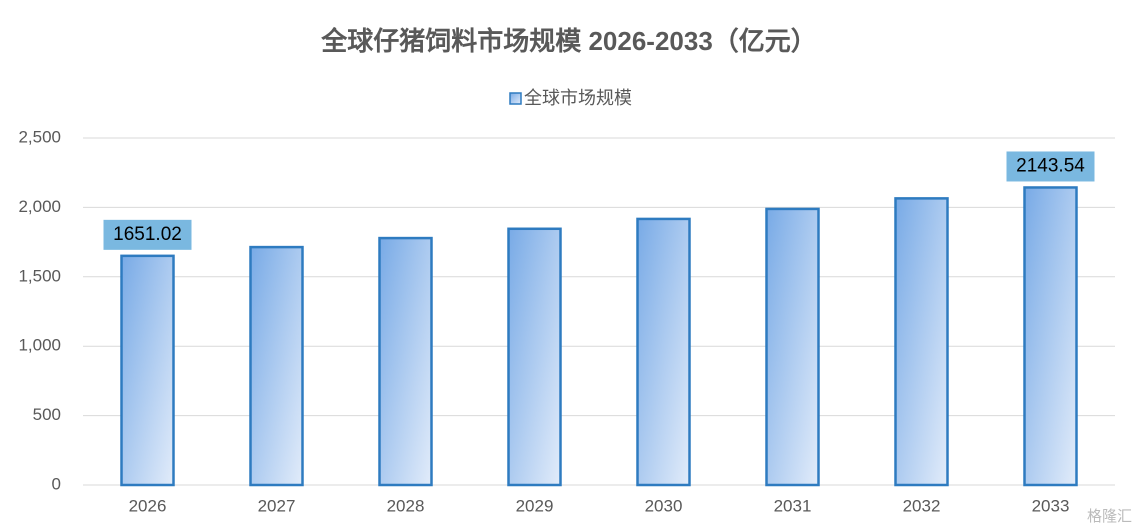 The width and height of the screenshot is (1139, 532). I want to click on data-label: 2143.54, so click(1050, 165).